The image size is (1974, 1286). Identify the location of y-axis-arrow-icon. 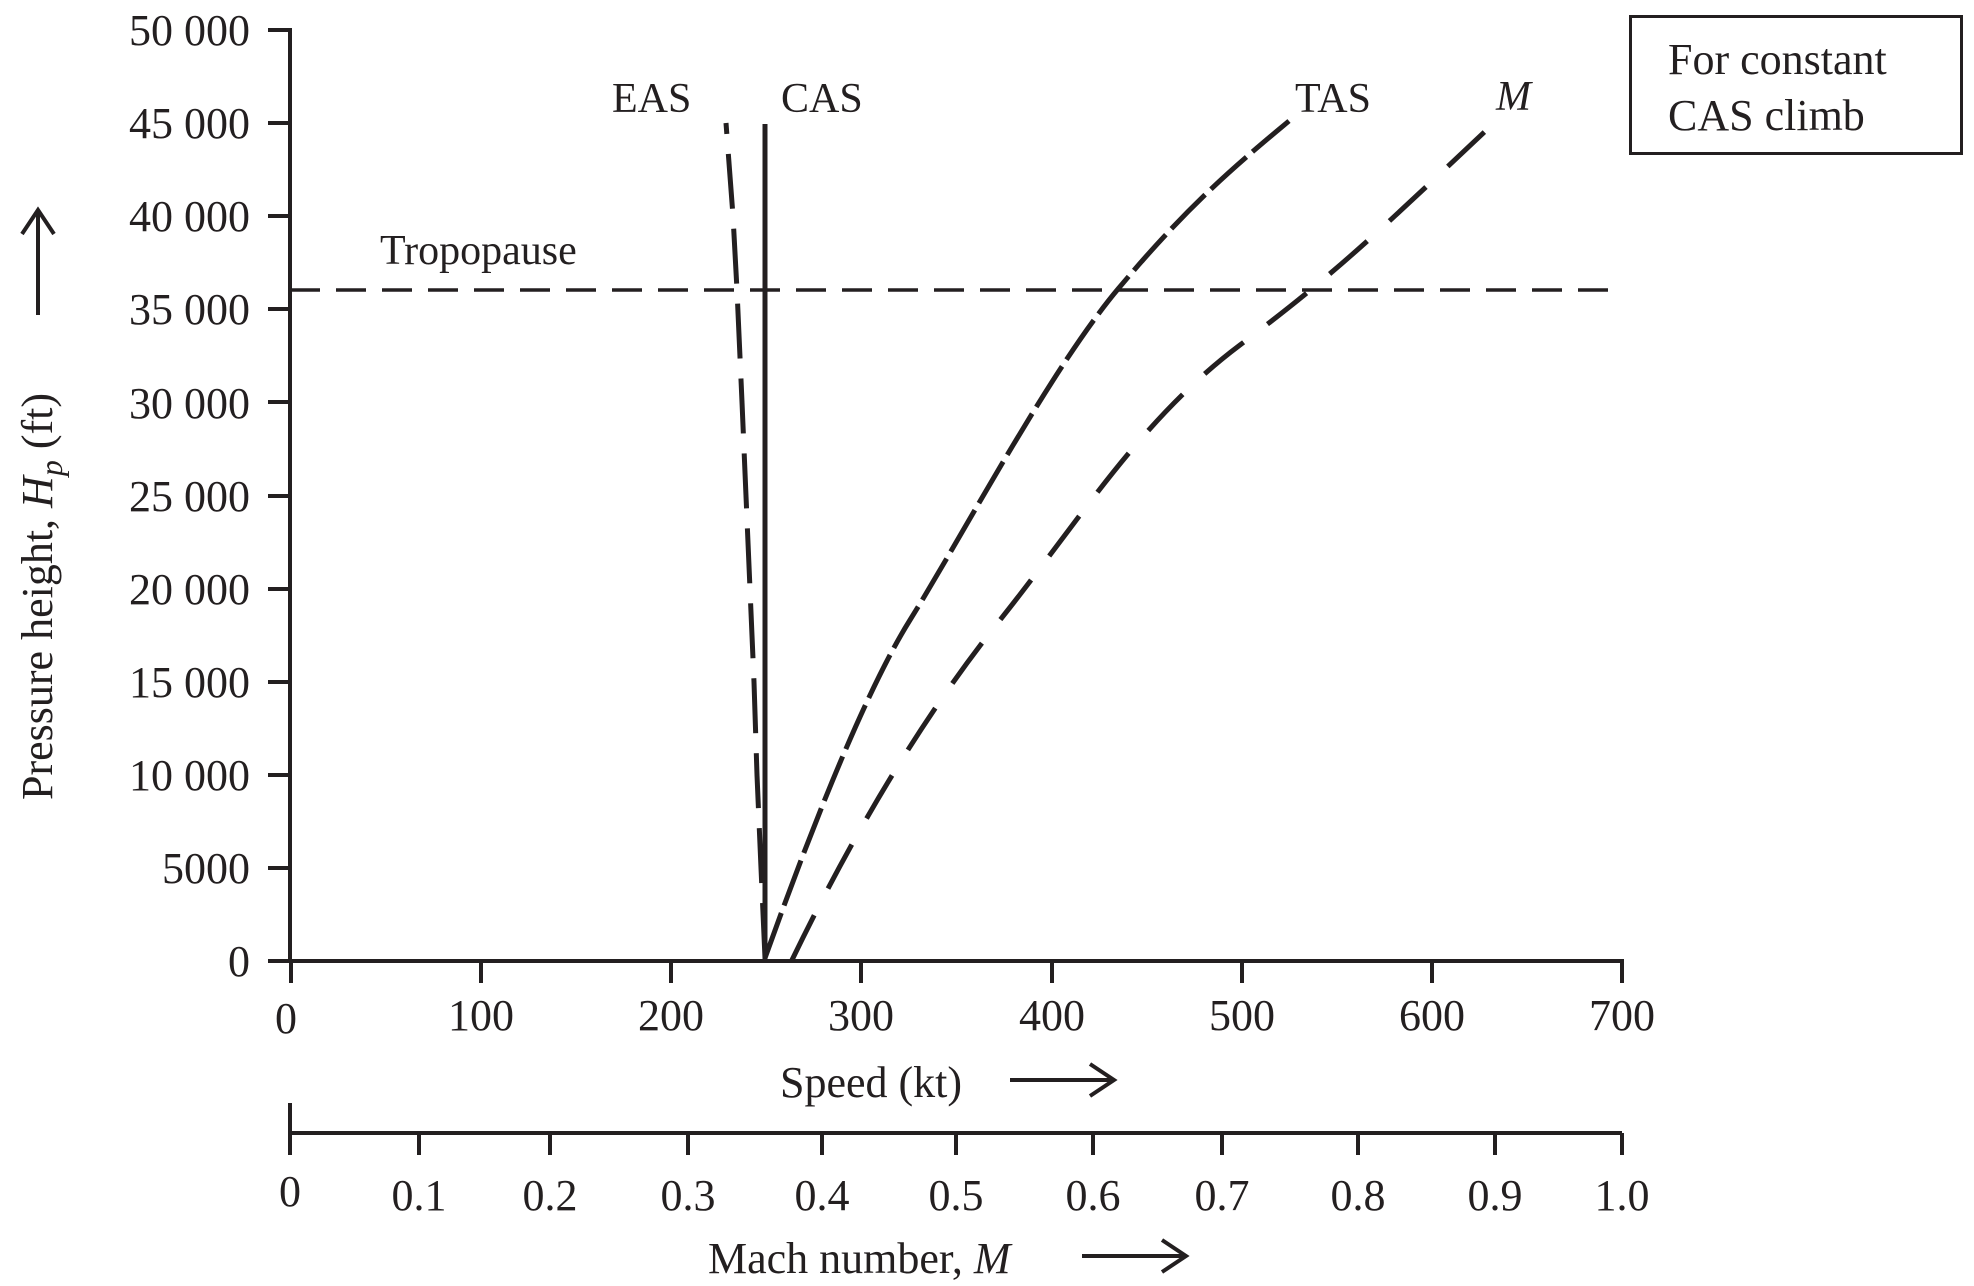
(38, 260).